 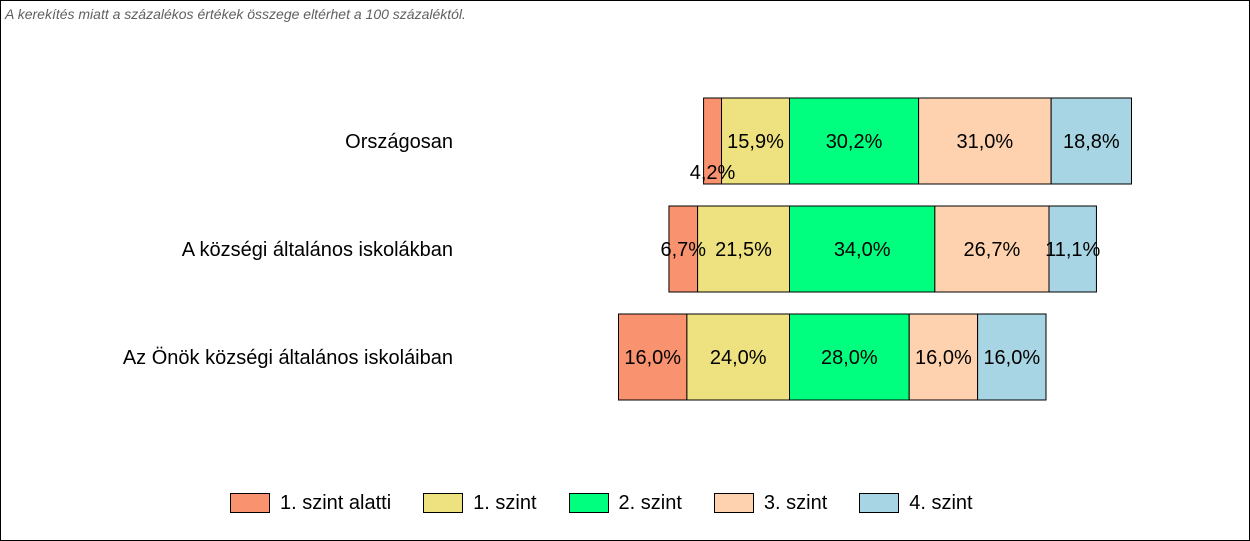 What do you see at coordinates (399, 142) in the screenshot?
I see `category-label: Országosan` at bounding box center [399, 142].